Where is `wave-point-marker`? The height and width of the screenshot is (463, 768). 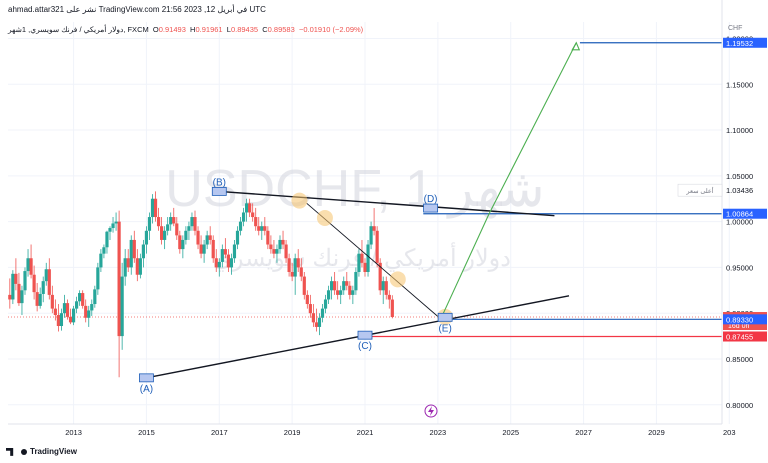 wave-point-marker is located at coordinates (219, 191).